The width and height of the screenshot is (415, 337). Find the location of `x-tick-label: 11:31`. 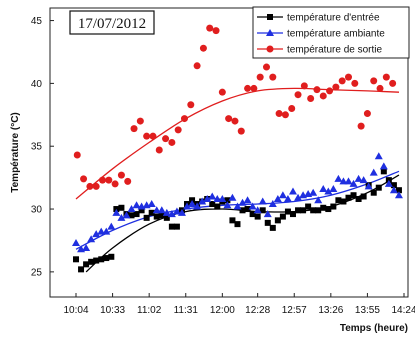

x-tick-label: 11:31 is located at coordinates (186, 310).